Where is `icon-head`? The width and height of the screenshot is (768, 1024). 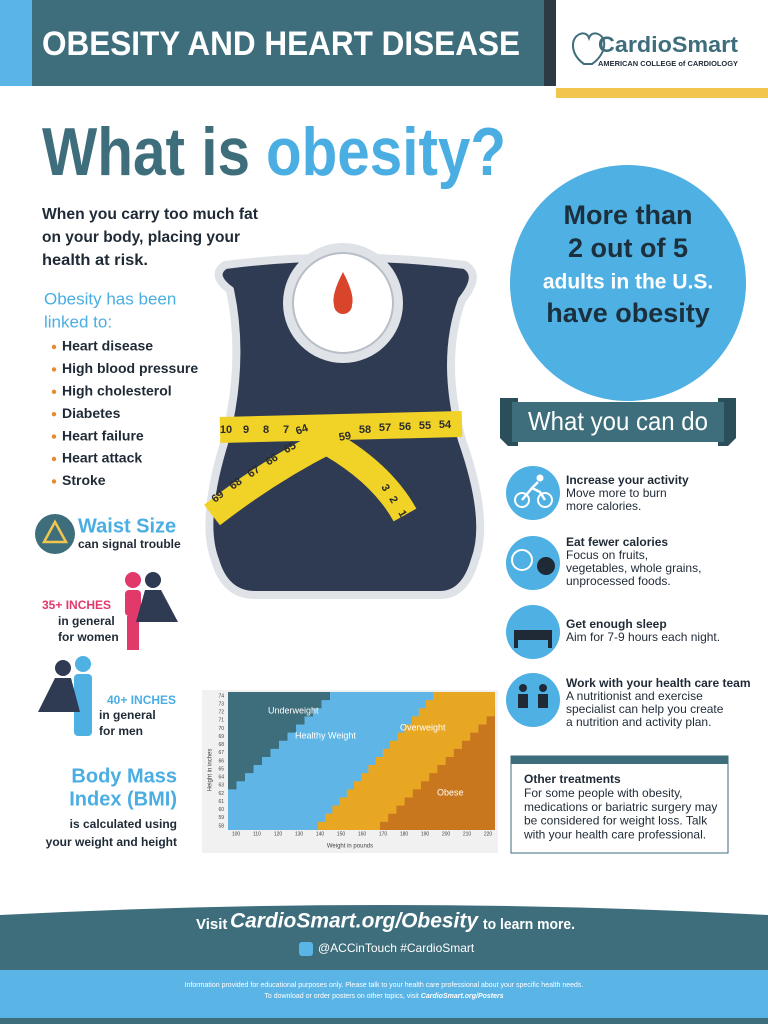 icon-head is located at coordinates (540, 478).